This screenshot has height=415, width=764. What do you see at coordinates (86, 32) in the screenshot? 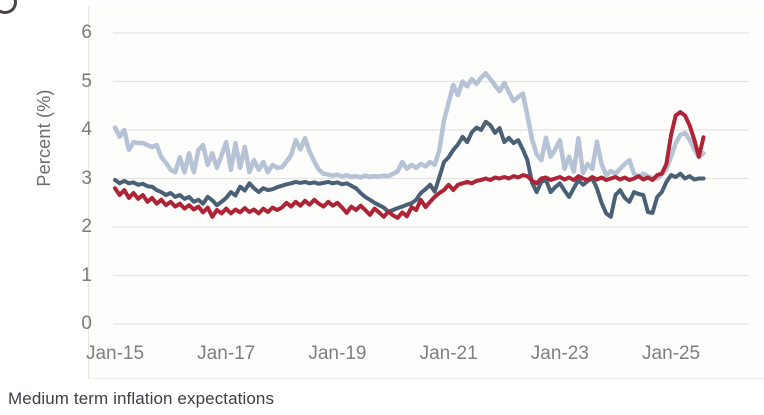
I see `y-tick-label-6: 6` at bounding box center [86, 32].